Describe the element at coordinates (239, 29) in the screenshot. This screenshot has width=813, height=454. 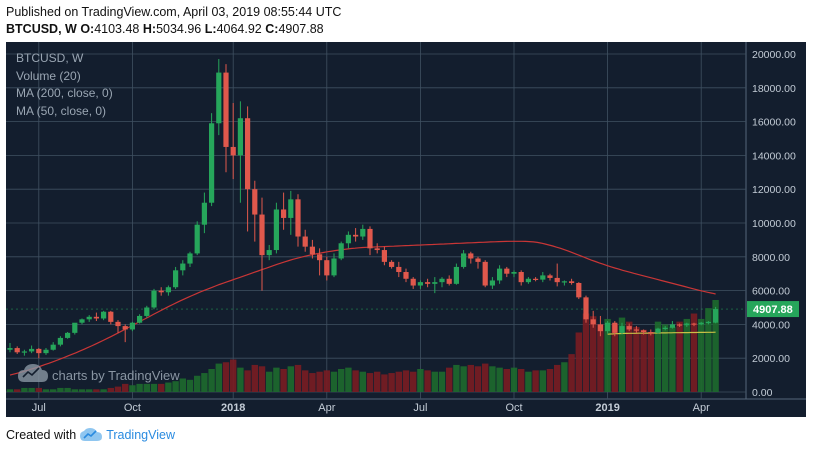
I see `low-value: 4064.92` at that location.